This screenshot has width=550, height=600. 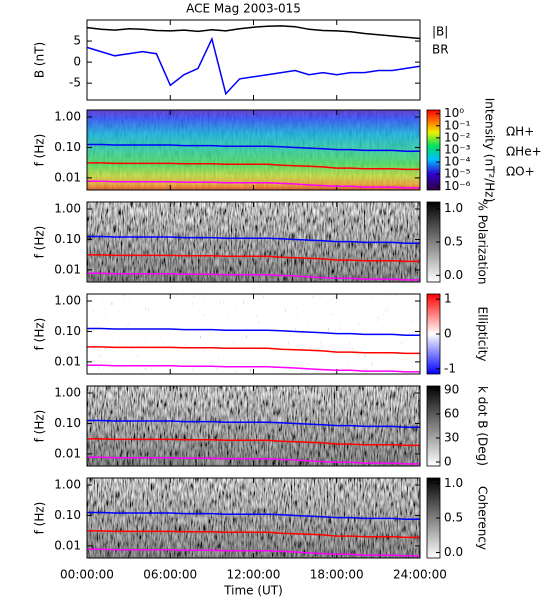 What do you see at coordinates (454, 113) in the screenshot?
I see `colorbar-tick-label: 10⁰` at bounding box center [454, 113].